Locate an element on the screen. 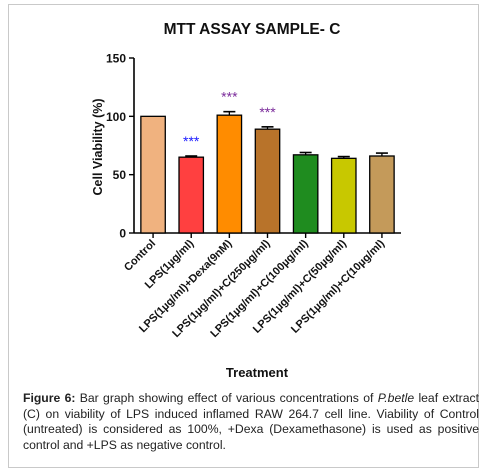  y-tick-label: 0 is located at coordinates (122, 234).